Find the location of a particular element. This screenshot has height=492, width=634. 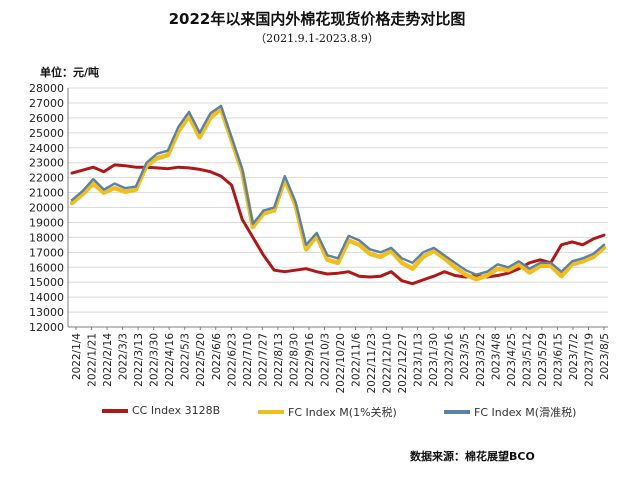

x-tick-label: 2023/5/29 is located at coordinates (543, 360).